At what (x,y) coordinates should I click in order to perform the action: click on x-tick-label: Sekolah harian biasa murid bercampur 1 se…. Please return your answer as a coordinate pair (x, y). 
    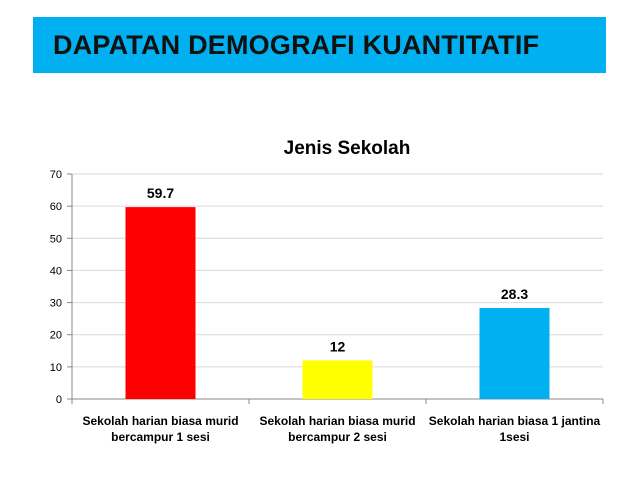
    Looking at the image, I should click on (160, 429).